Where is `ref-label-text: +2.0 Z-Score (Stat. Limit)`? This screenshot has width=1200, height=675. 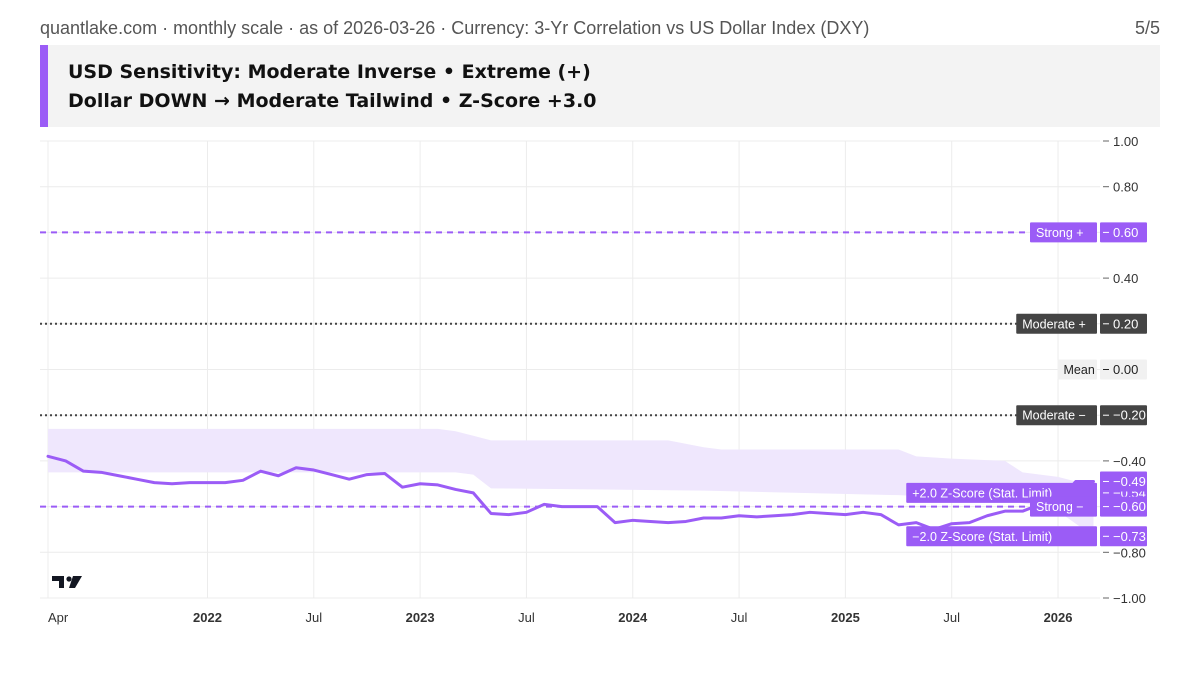
ref-label-text: +2.0 Z-Score (Stat. Limit) is located at coordinates (982, 493).